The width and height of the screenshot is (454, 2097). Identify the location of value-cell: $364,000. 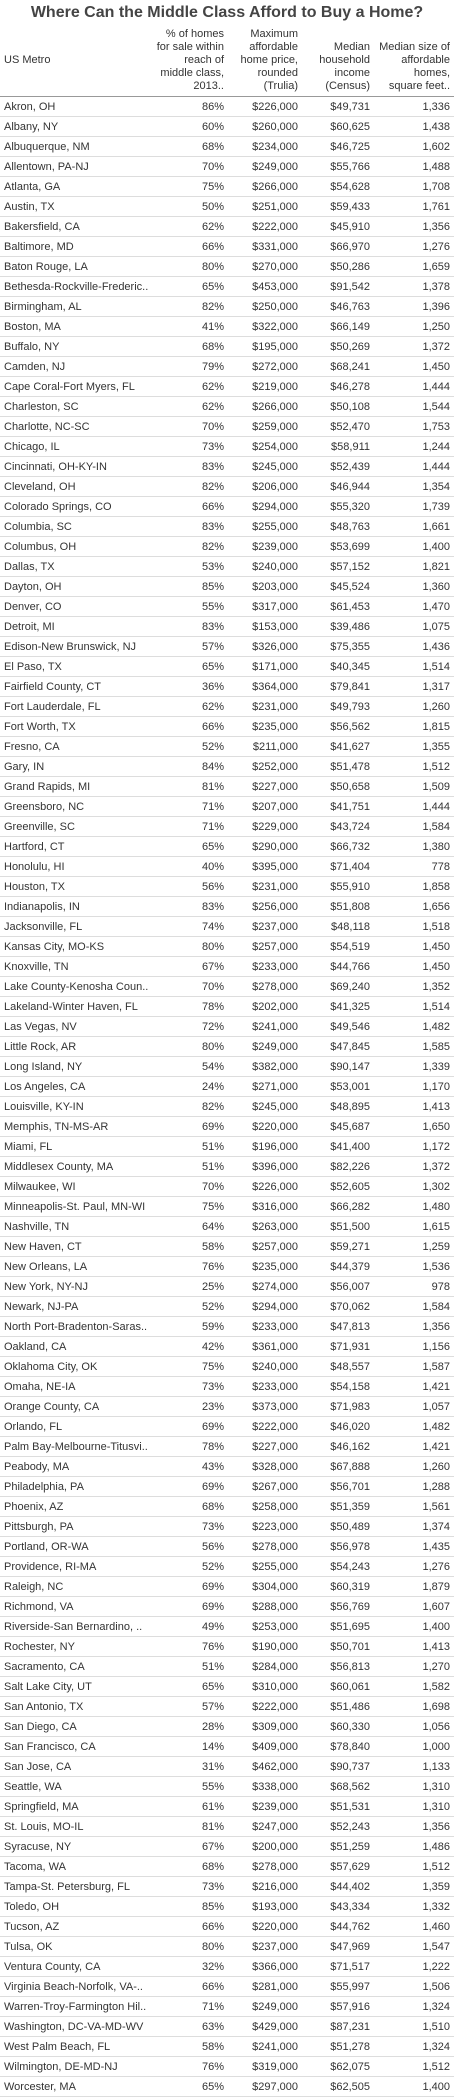
(265, 686).